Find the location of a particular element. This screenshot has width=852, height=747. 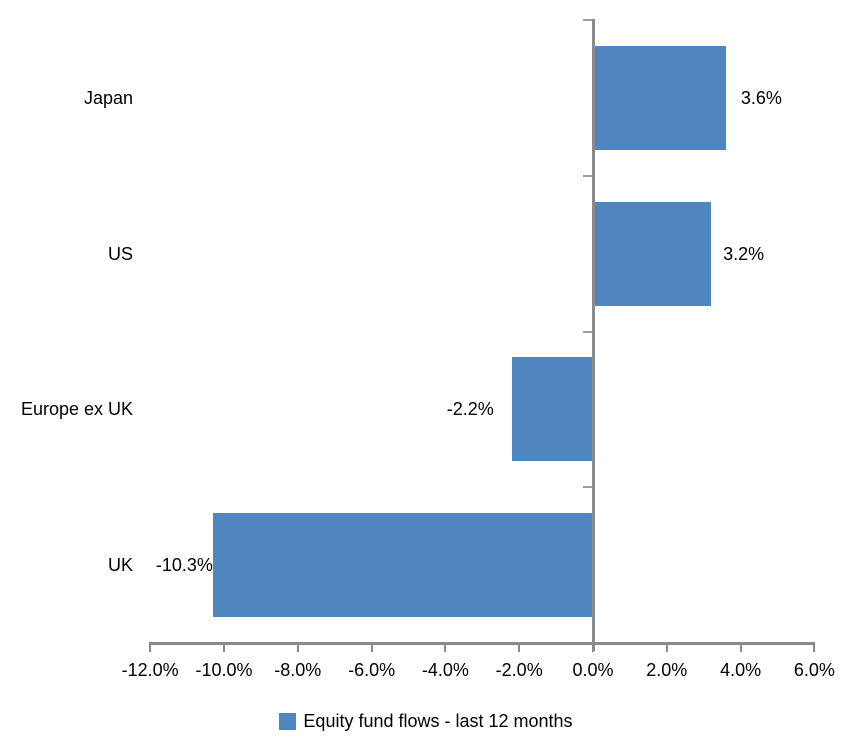

category-label: Europe ex UK is located at coordinates (76, 409).